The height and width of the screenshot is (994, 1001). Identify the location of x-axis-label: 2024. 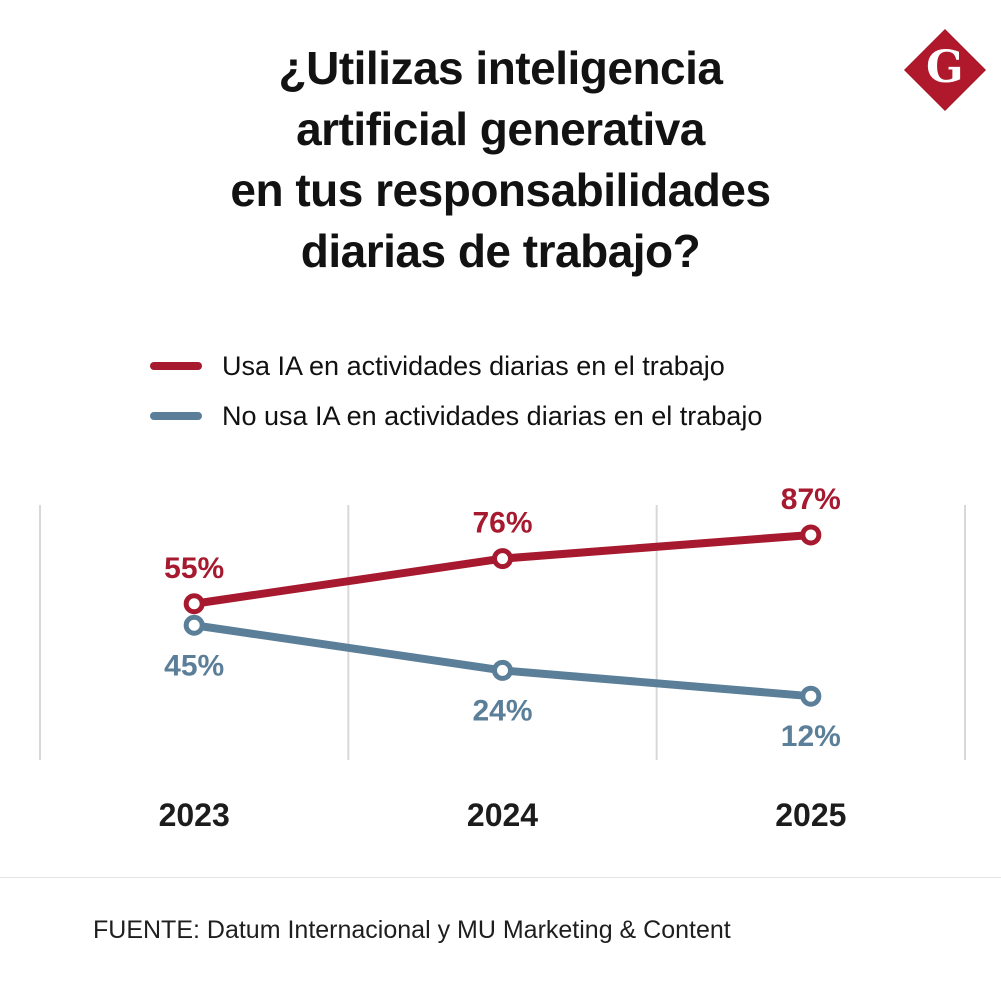
(502, 815).